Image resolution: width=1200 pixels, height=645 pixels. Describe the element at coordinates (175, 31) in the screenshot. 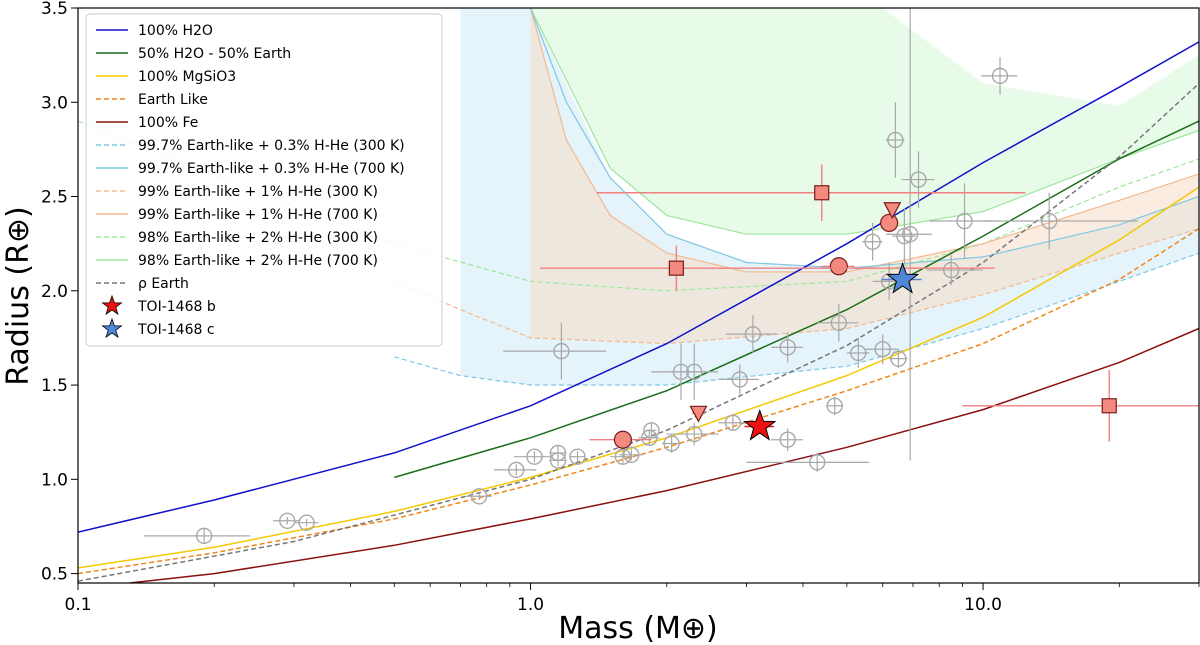

I see `svg-text: 100% H2O` at that location.